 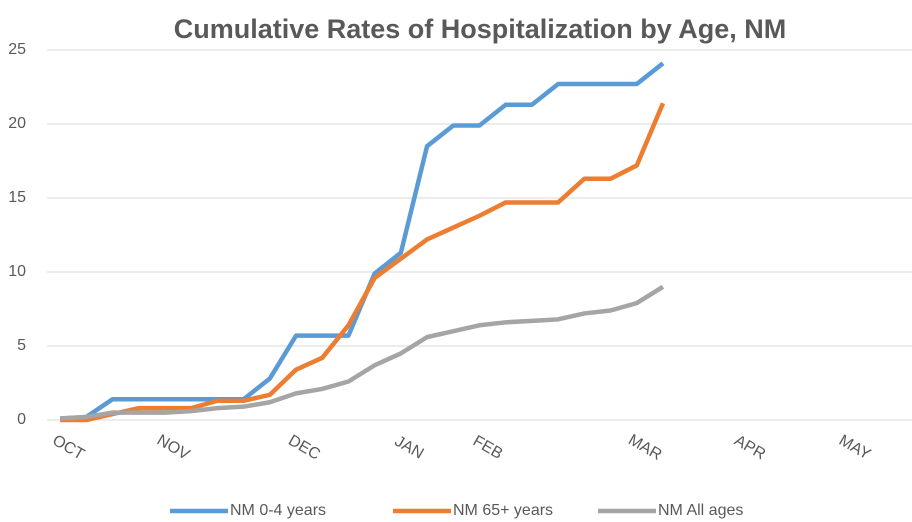 What do you see at coordinates (304, 448) in the screenshot?
I see `x-tick-label: DEC` at bounding box center [304, 448].